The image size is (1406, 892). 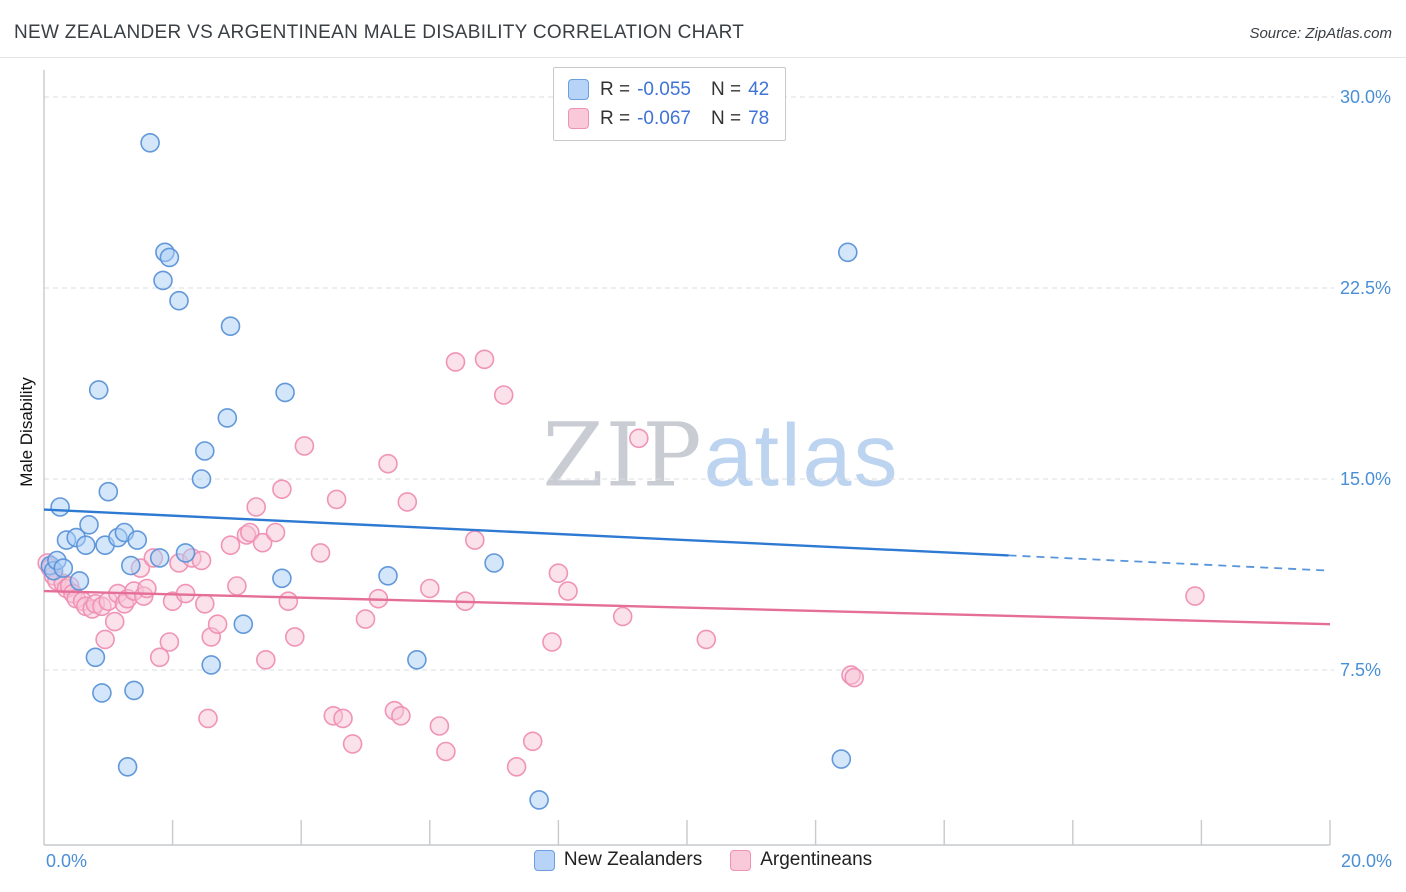 I want to click on nz-legend-swatch, so click(x=578, y=89).